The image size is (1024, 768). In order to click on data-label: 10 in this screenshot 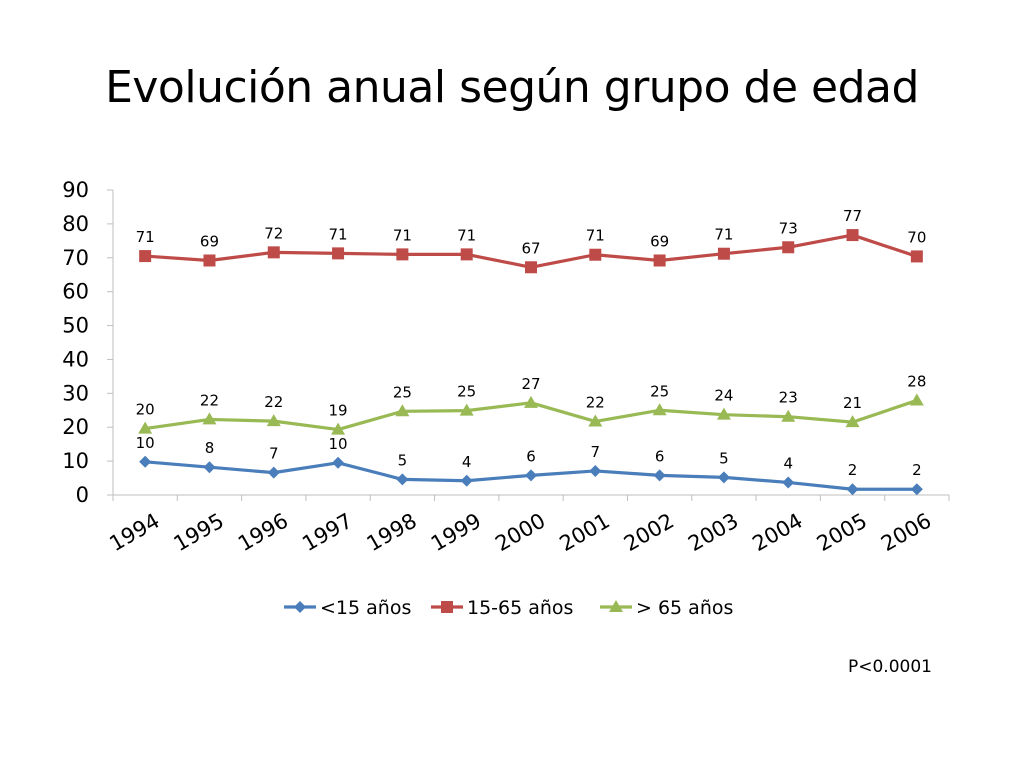, I will do `click(338, 444)`.